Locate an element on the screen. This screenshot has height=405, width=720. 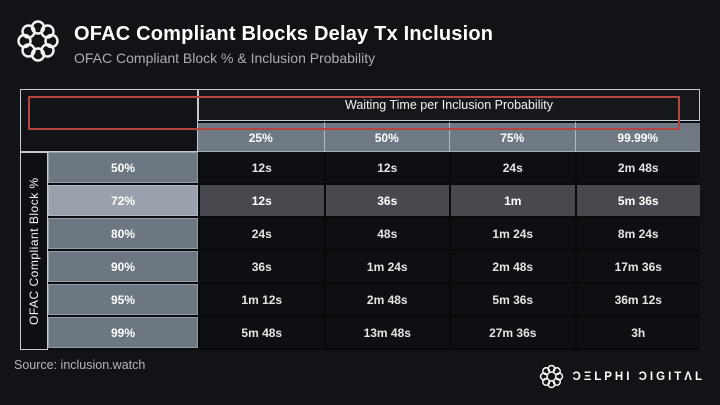
table-cell-highlighted: 12s is located at coordinates (261, 201).